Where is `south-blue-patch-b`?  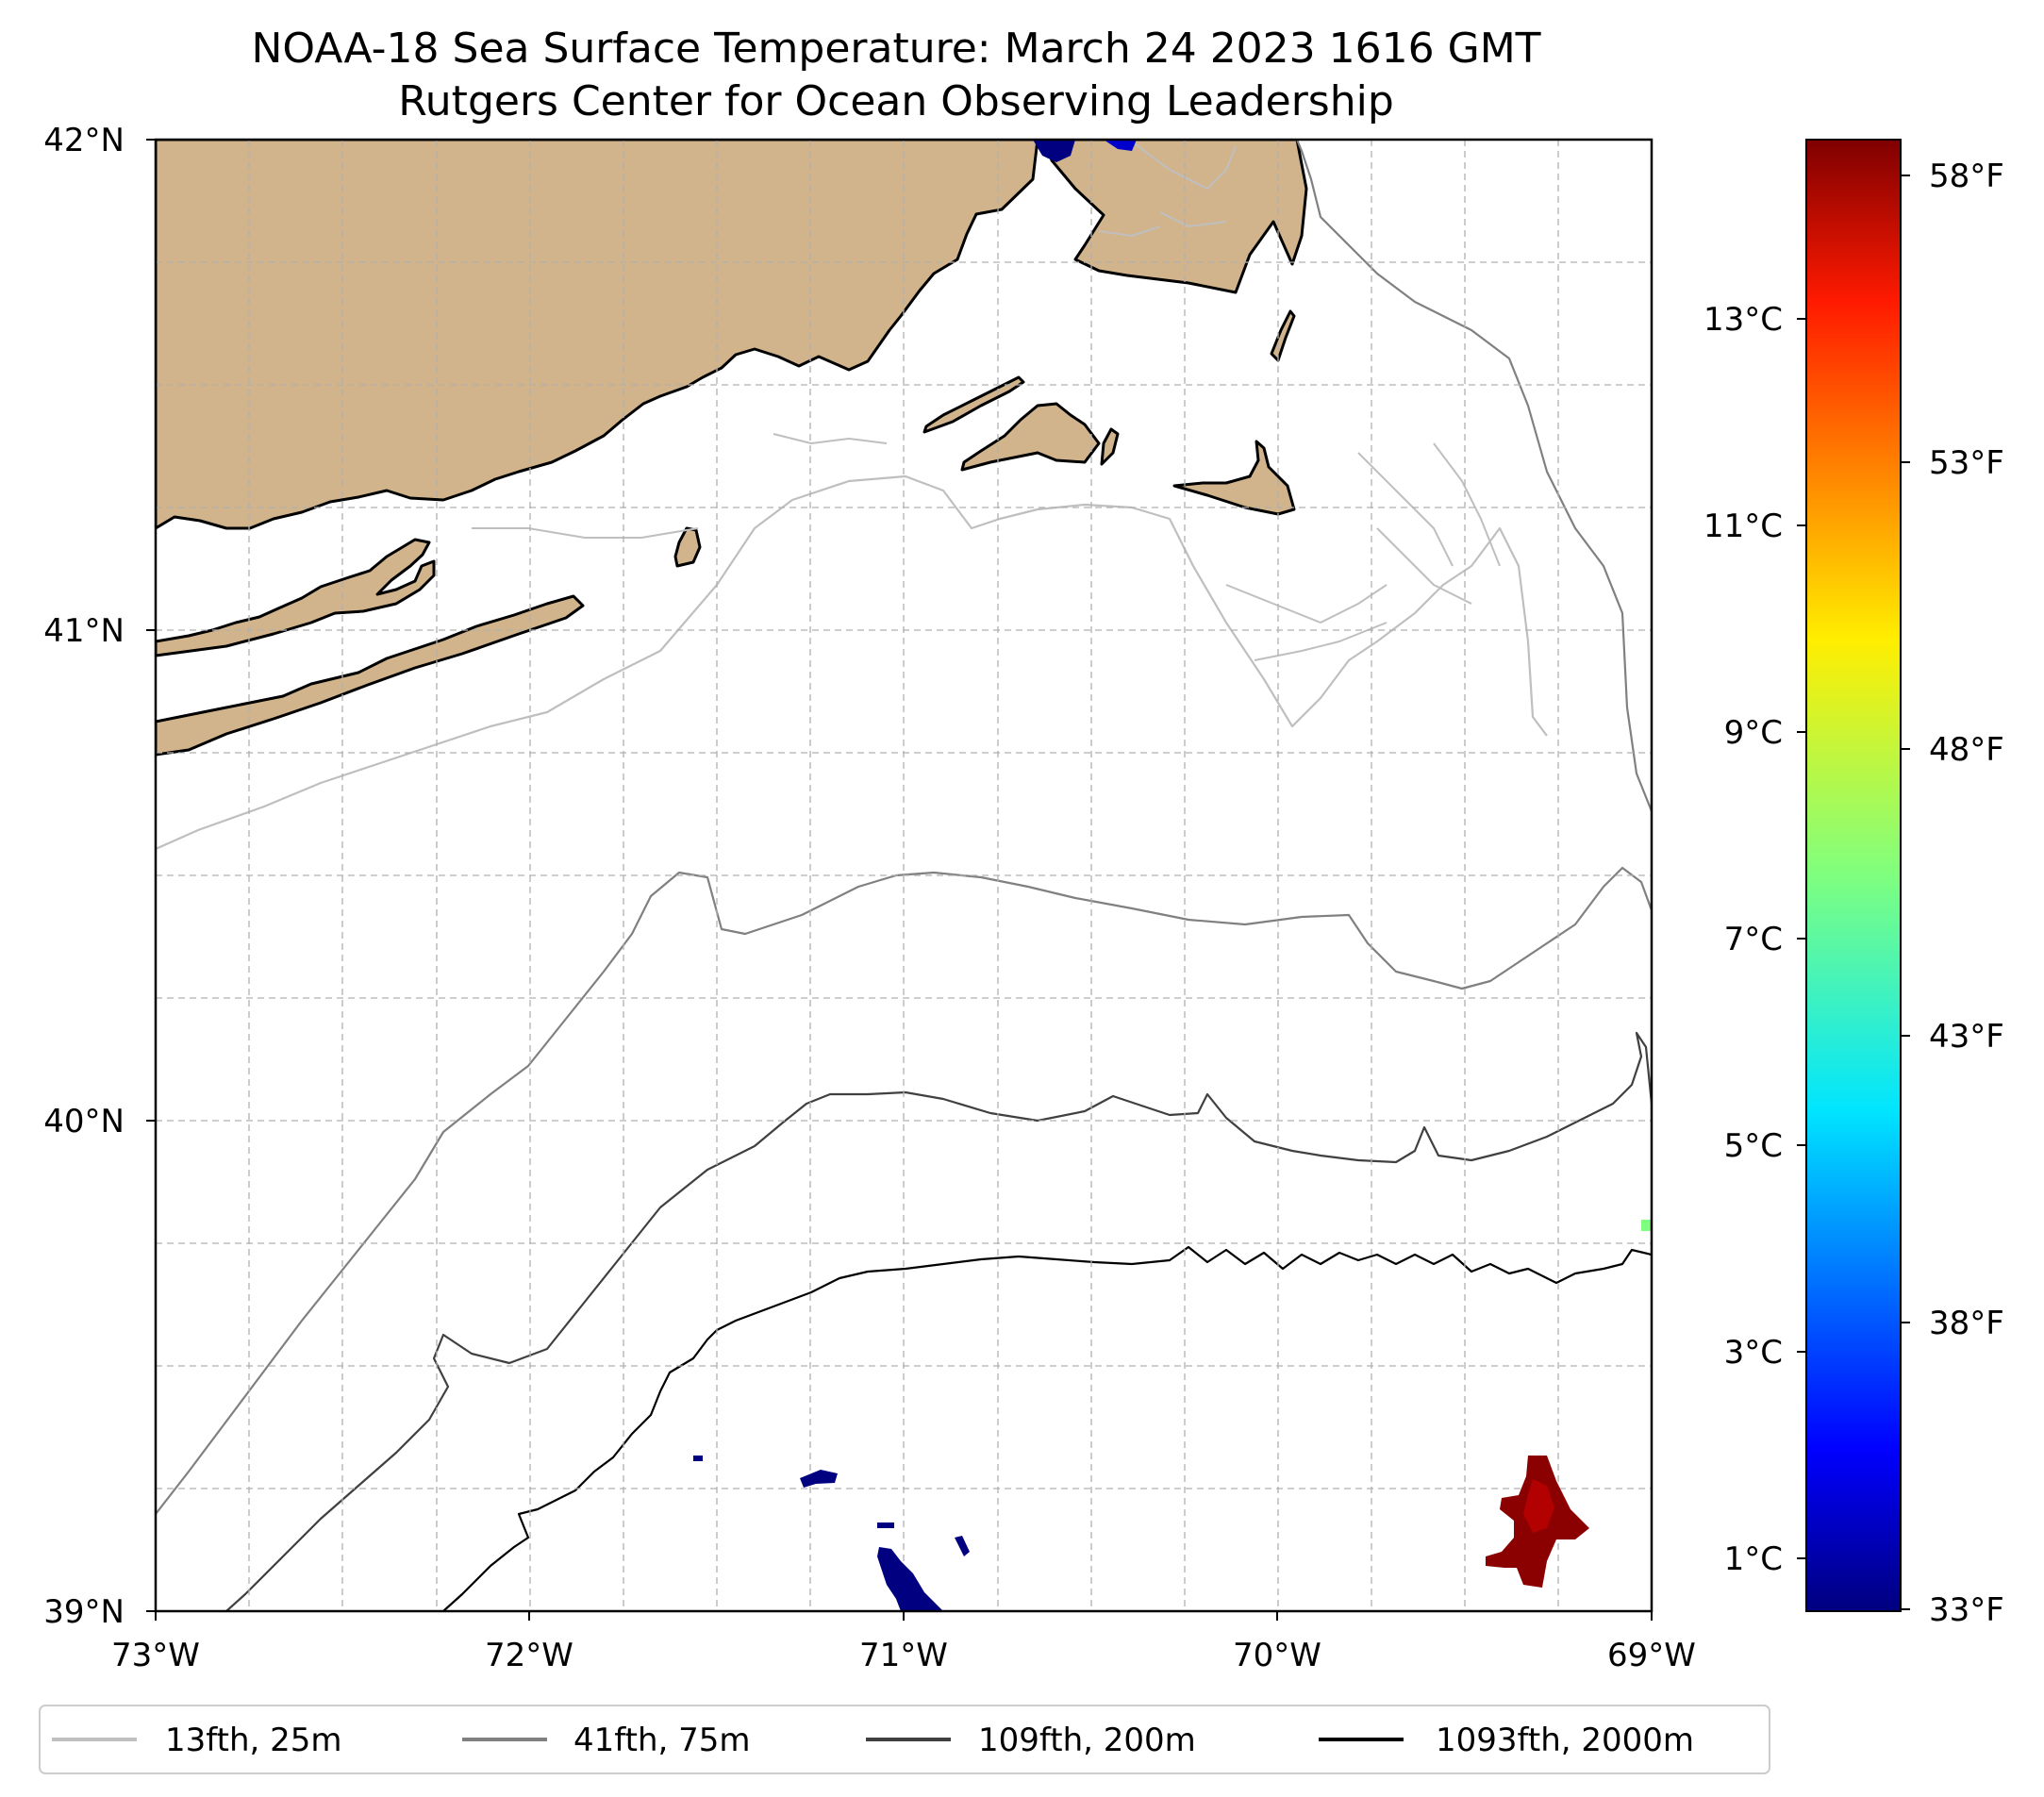 south-blue-patch-b is located at coordinates (819, 1479).